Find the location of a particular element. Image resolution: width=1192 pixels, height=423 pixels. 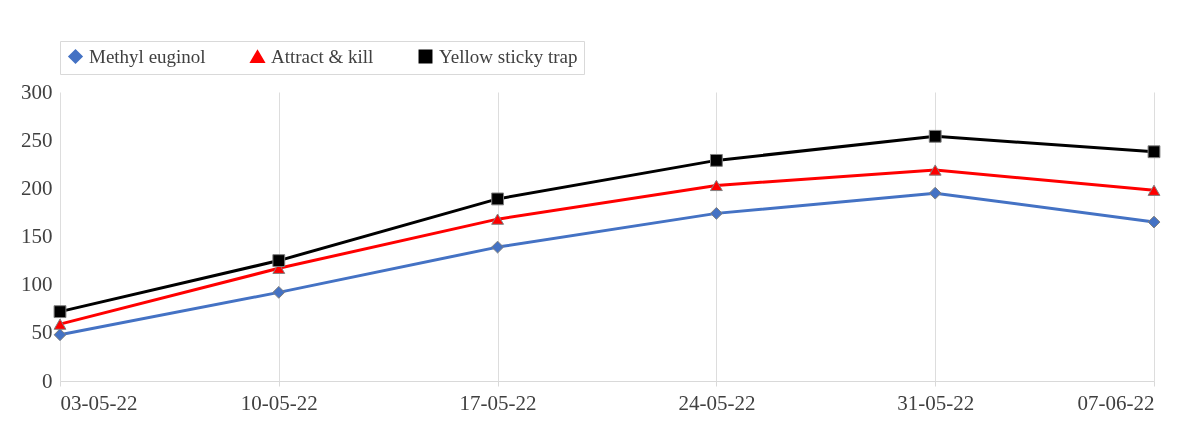

y-tick-label: 200 is located at coordinates (37, 187).